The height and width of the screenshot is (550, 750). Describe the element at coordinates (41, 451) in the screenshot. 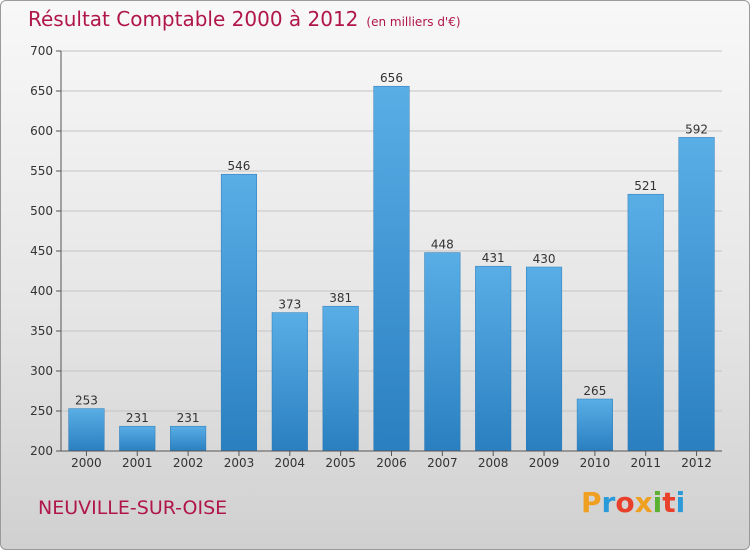

I see `y-tick-label: 200` at that location.